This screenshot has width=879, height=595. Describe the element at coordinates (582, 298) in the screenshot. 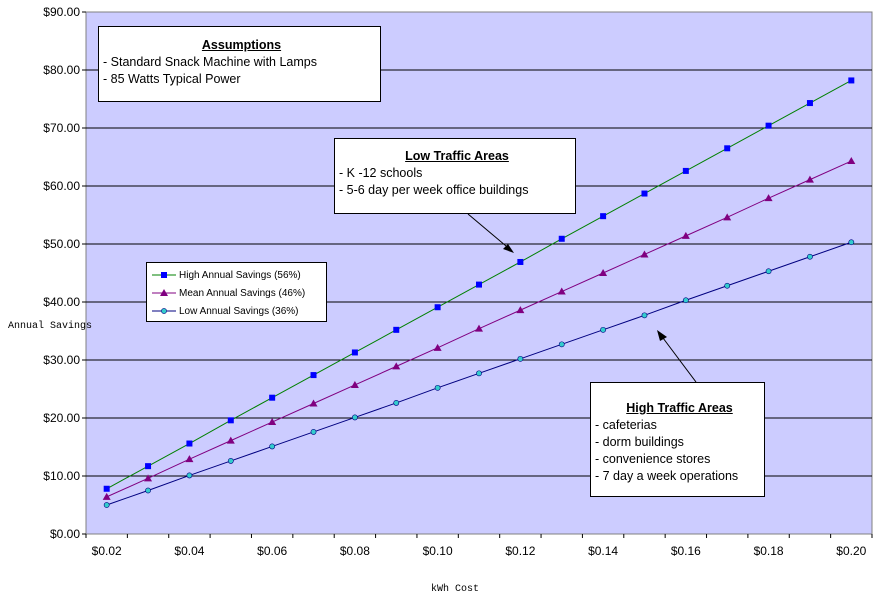

I see `annotation-arrows` at that location.